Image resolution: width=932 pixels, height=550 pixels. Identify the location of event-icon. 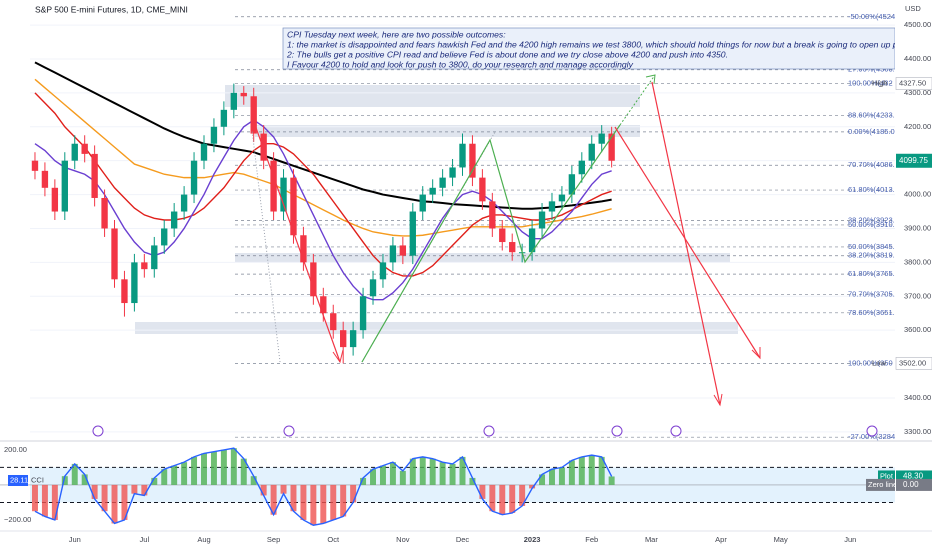
(489, 431).